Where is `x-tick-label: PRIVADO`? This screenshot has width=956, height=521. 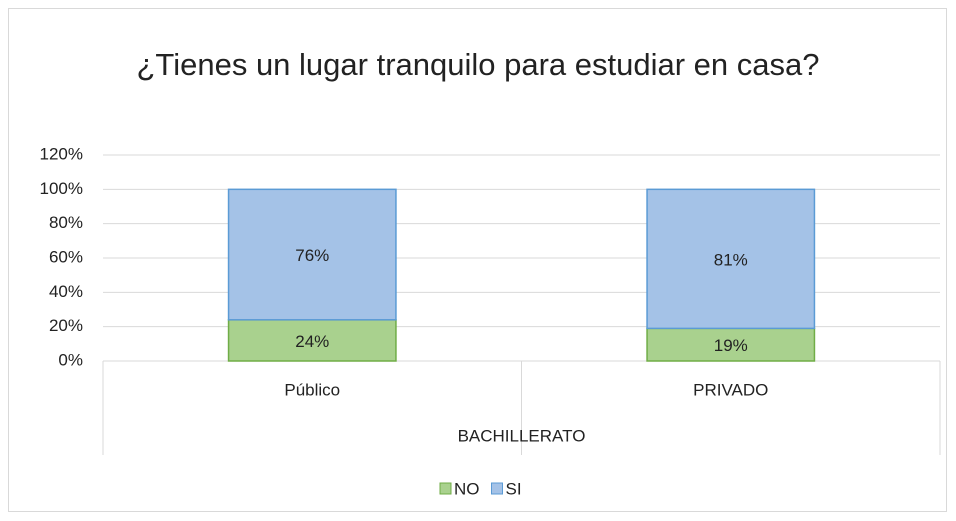 x-tick-label: PRIVADO is located at coordinates (730, 389).